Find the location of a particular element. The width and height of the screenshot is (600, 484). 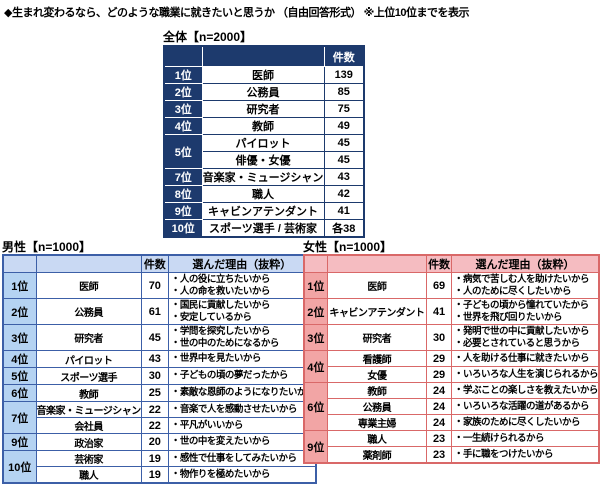

table-row: 5位 スポーツ選手 30 ・子どもの頃の夢だったから is located at coordinates (159, 376).